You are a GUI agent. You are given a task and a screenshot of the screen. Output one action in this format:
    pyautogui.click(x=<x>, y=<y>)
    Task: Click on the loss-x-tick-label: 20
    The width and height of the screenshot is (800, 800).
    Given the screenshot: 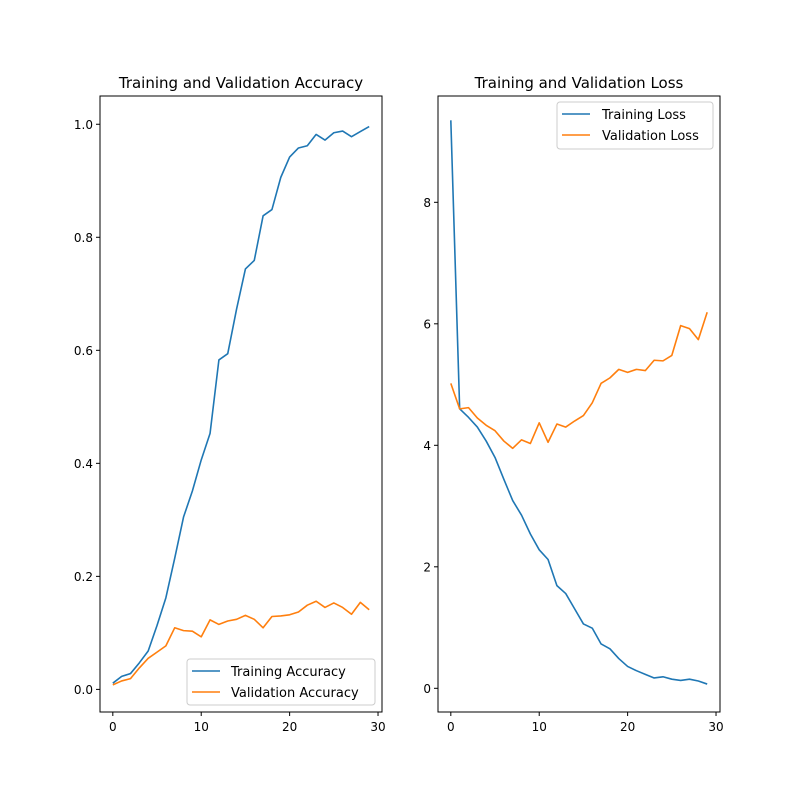 What is the action you would take?
    pyautogui.click(x=627, y=727)
    